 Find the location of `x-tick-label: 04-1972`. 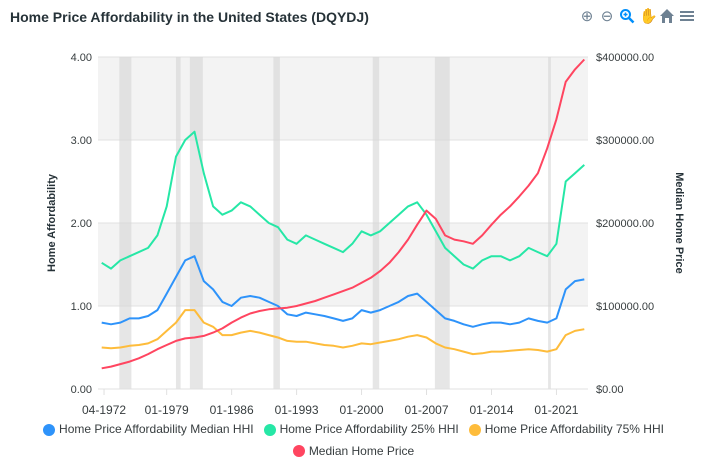

x-tick-label: 04-1972 is located at coordinates (104, 410).